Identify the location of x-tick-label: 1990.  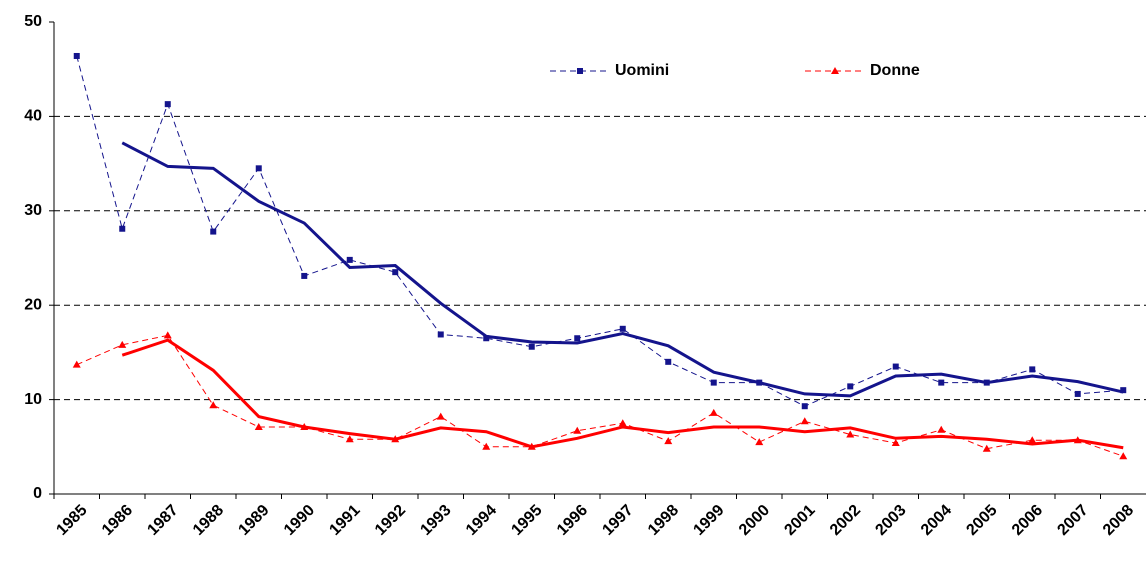
(299, 520).